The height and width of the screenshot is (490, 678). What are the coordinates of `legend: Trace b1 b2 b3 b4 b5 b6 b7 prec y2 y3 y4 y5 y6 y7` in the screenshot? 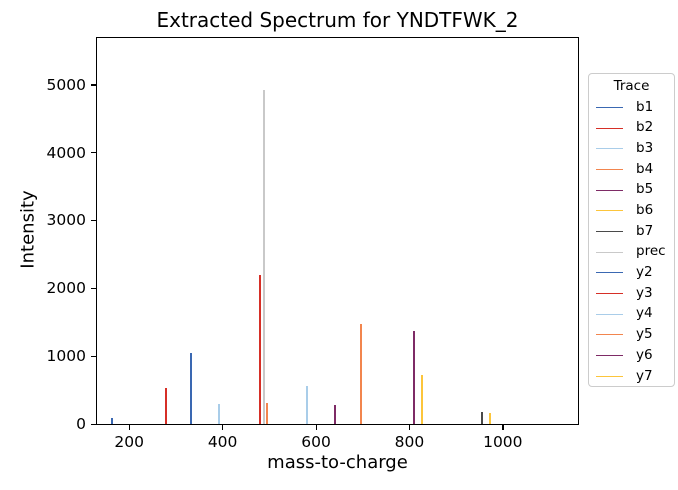 It's located at (631, 230).